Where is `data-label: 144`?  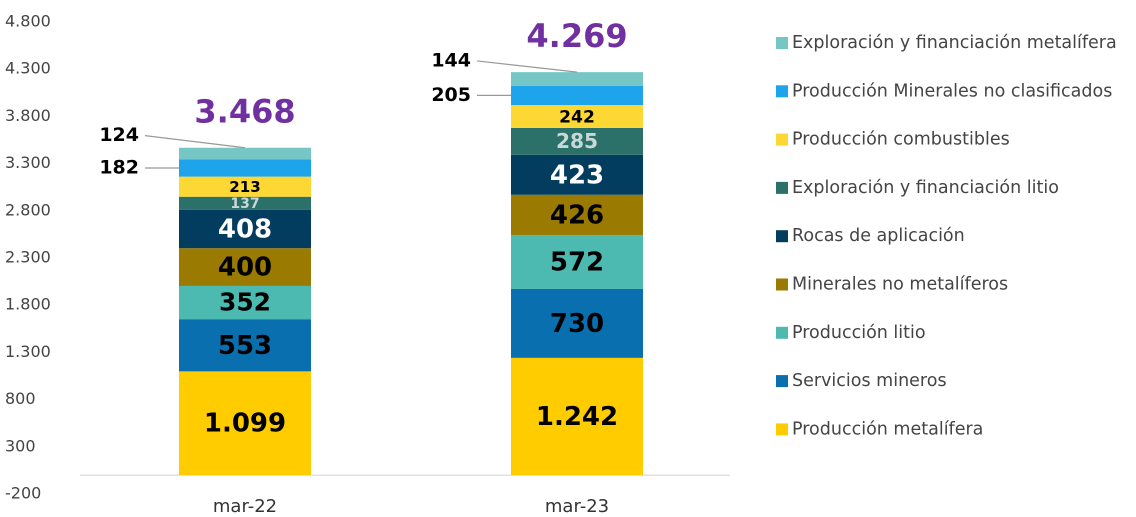
data-label: 144 is located at coordinates (451, 60).